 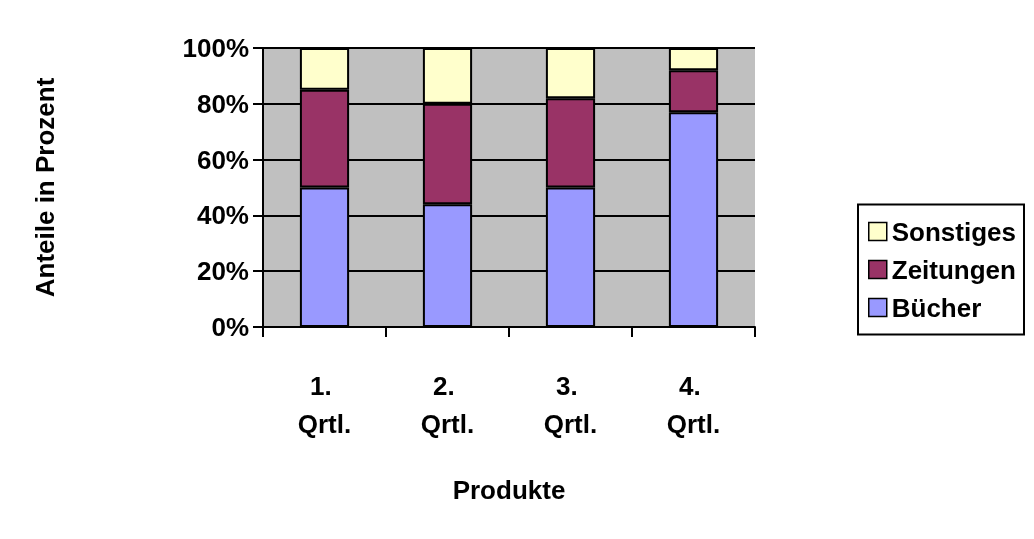 I want to click on x-tick-label: 2. Qrtl., so click(x=447, y=405).